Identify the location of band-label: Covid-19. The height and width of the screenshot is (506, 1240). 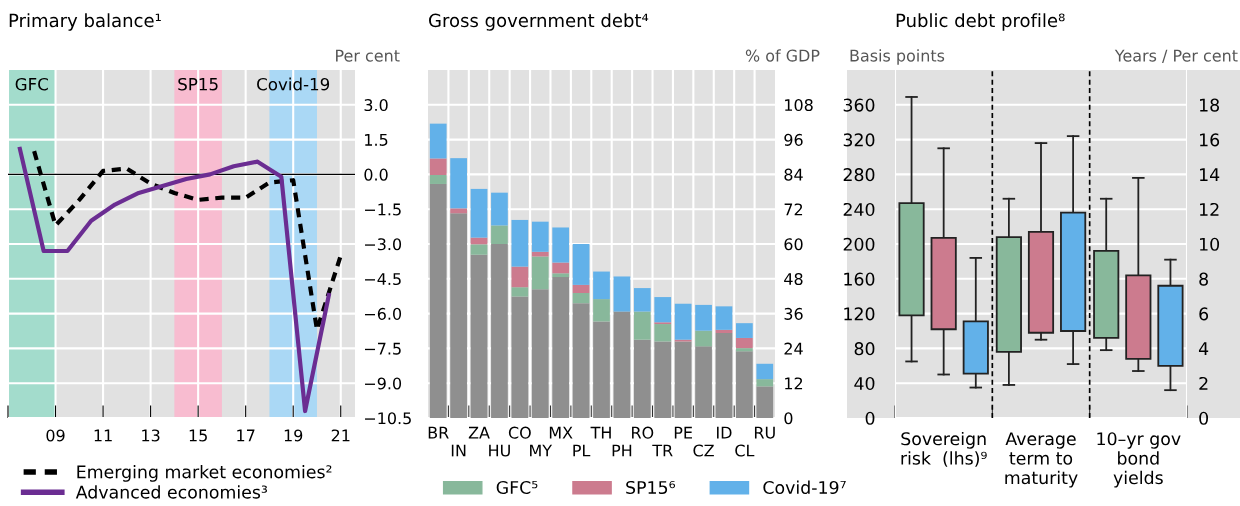
(293, 84).